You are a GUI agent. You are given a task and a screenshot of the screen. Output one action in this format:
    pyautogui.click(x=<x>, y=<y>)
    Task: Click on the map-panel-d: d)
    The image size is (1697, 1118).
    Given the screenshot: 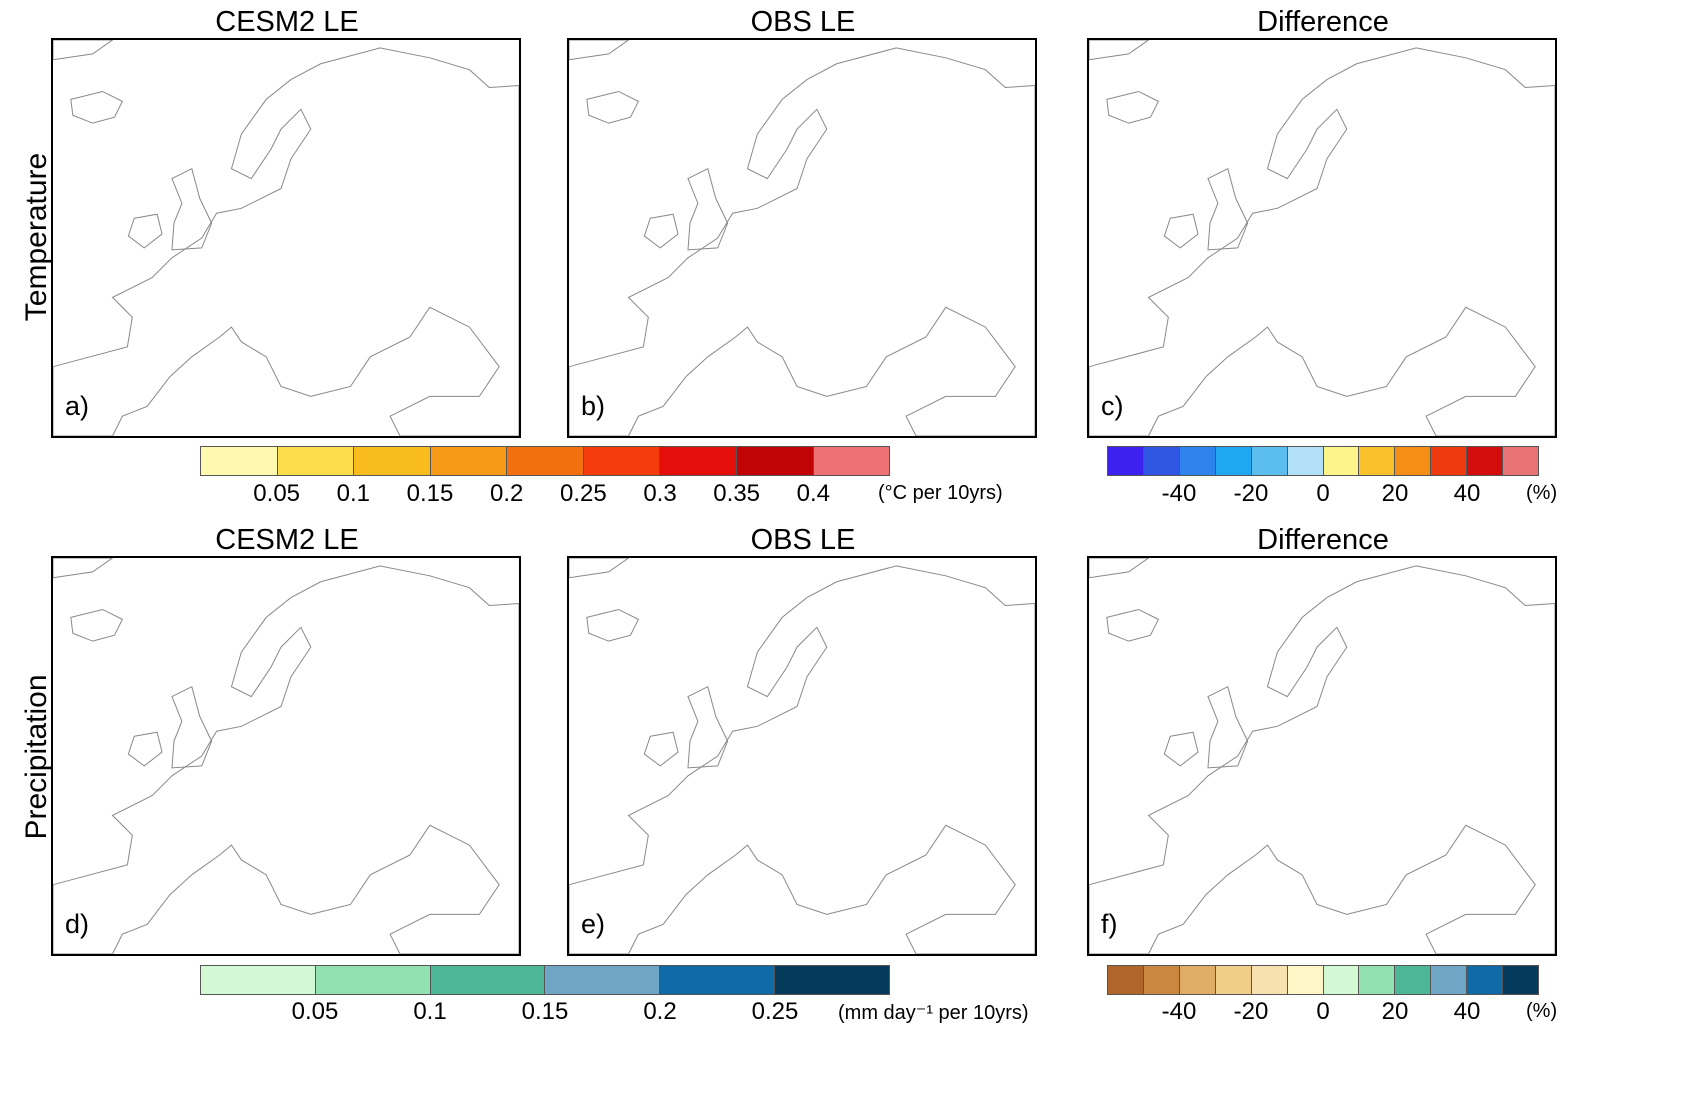 What is the action you would take?
    pyautogui.click(x=286, y=756)
    